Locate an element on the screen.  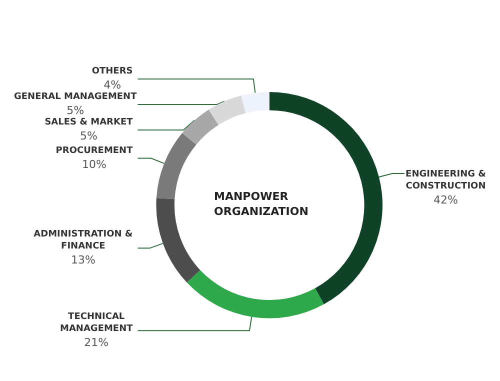
data-label: 10% is located at coordinates (94, 164).